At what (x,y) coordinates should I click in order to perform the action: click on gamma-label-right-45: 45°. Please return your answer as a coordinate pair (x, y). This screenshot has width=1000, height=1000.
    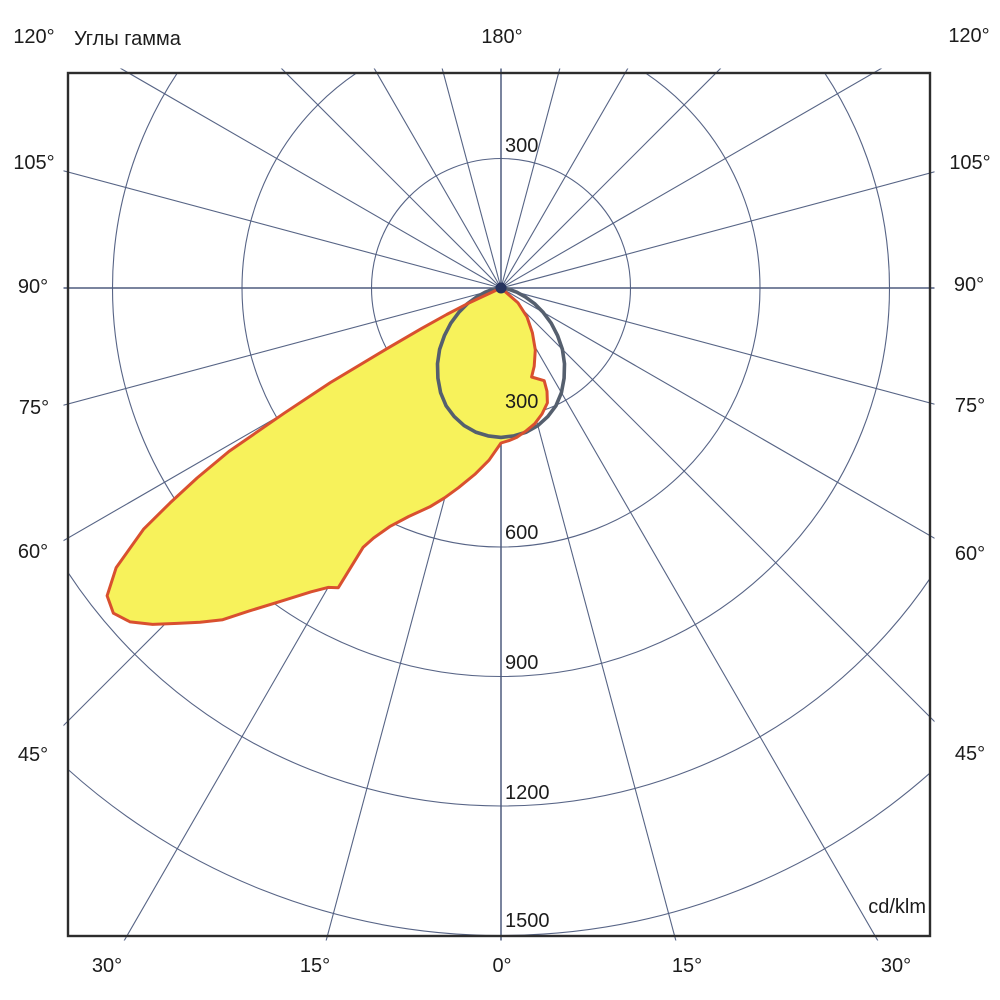
    Looking at the image, I should click on (970, 754).